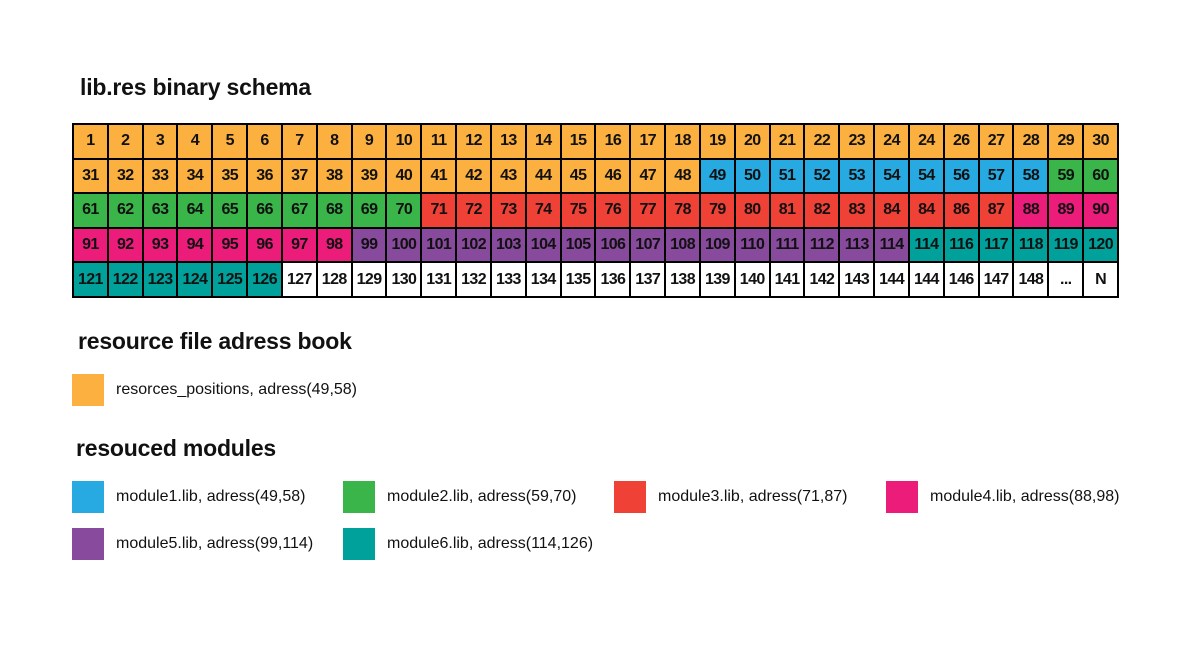 This screenshot has height=653, width=1200. I want to click on grid-cell: 108, so click(682, 245).